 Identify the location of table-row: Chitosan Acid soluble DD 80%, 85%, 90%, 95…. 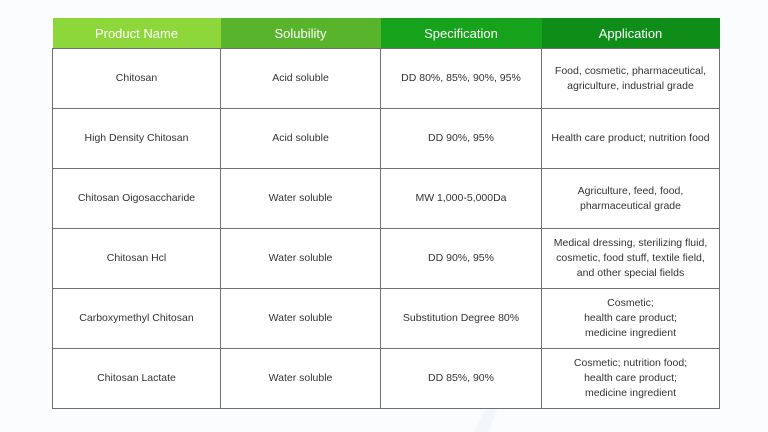
(386, 78).